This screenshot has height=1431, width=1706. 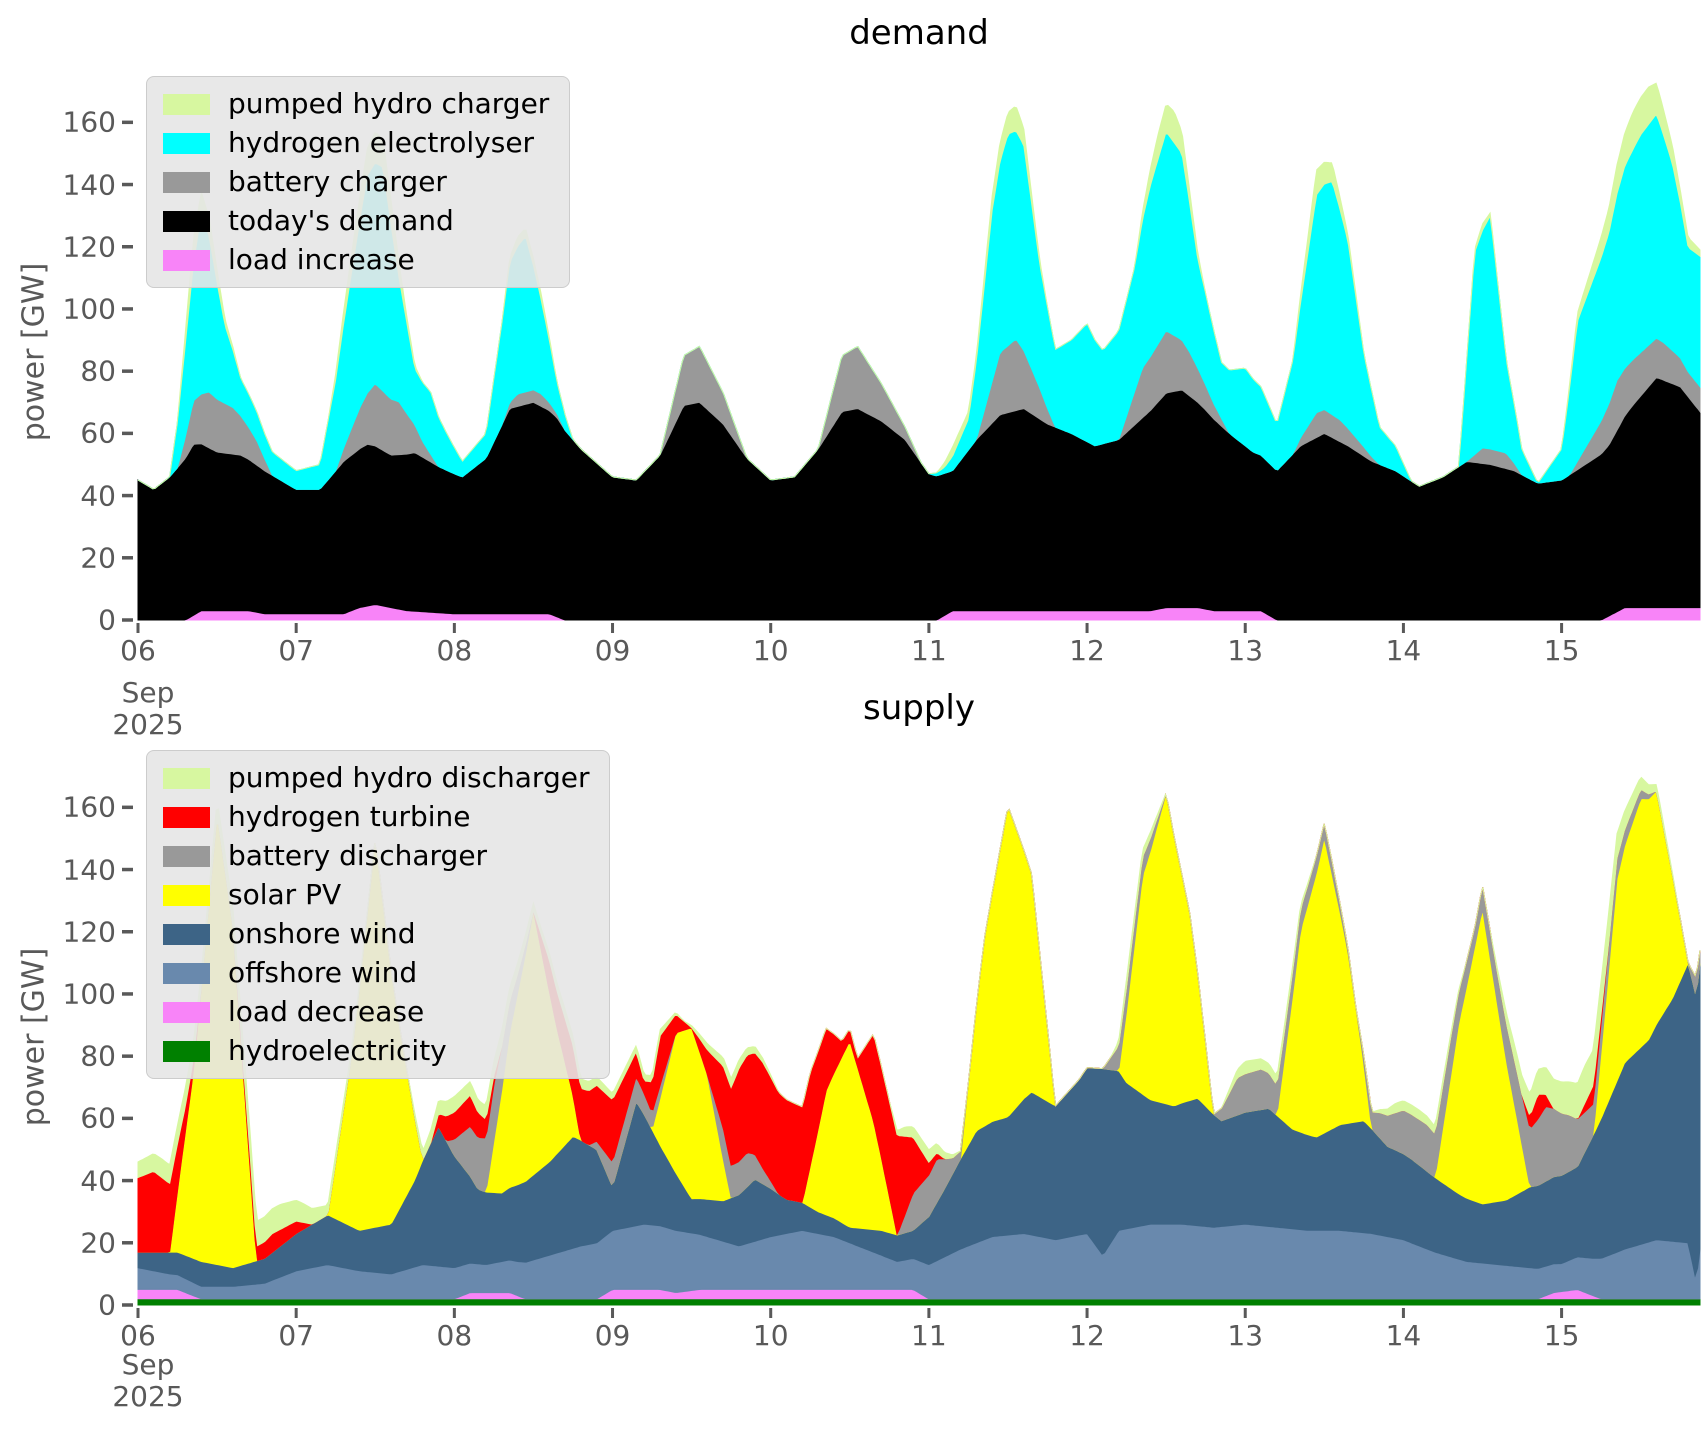 I want to click on legend-item-today-s-demand: today's demand, so click(x=356, y=221).